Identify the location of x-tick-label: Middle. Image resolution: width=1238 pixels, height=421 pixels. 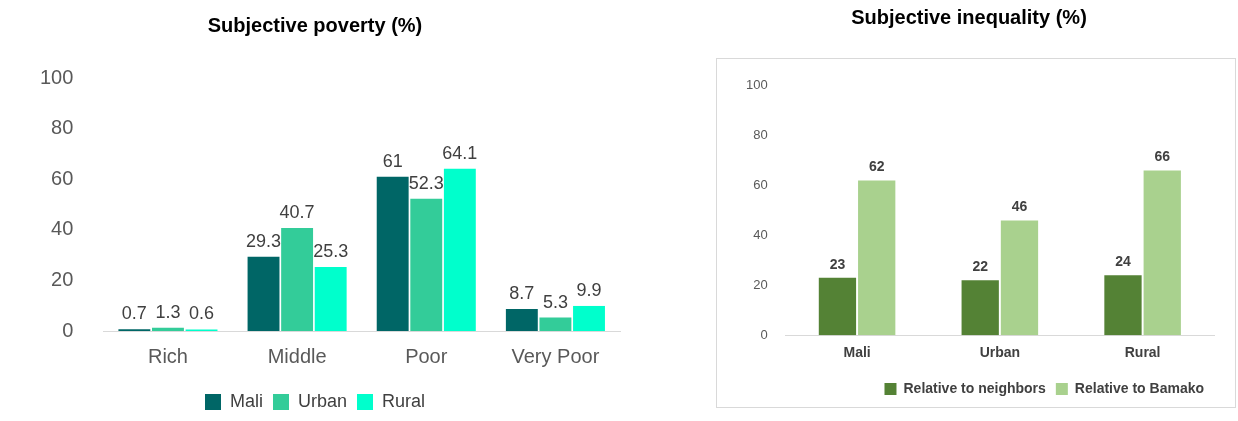
(297, 355).